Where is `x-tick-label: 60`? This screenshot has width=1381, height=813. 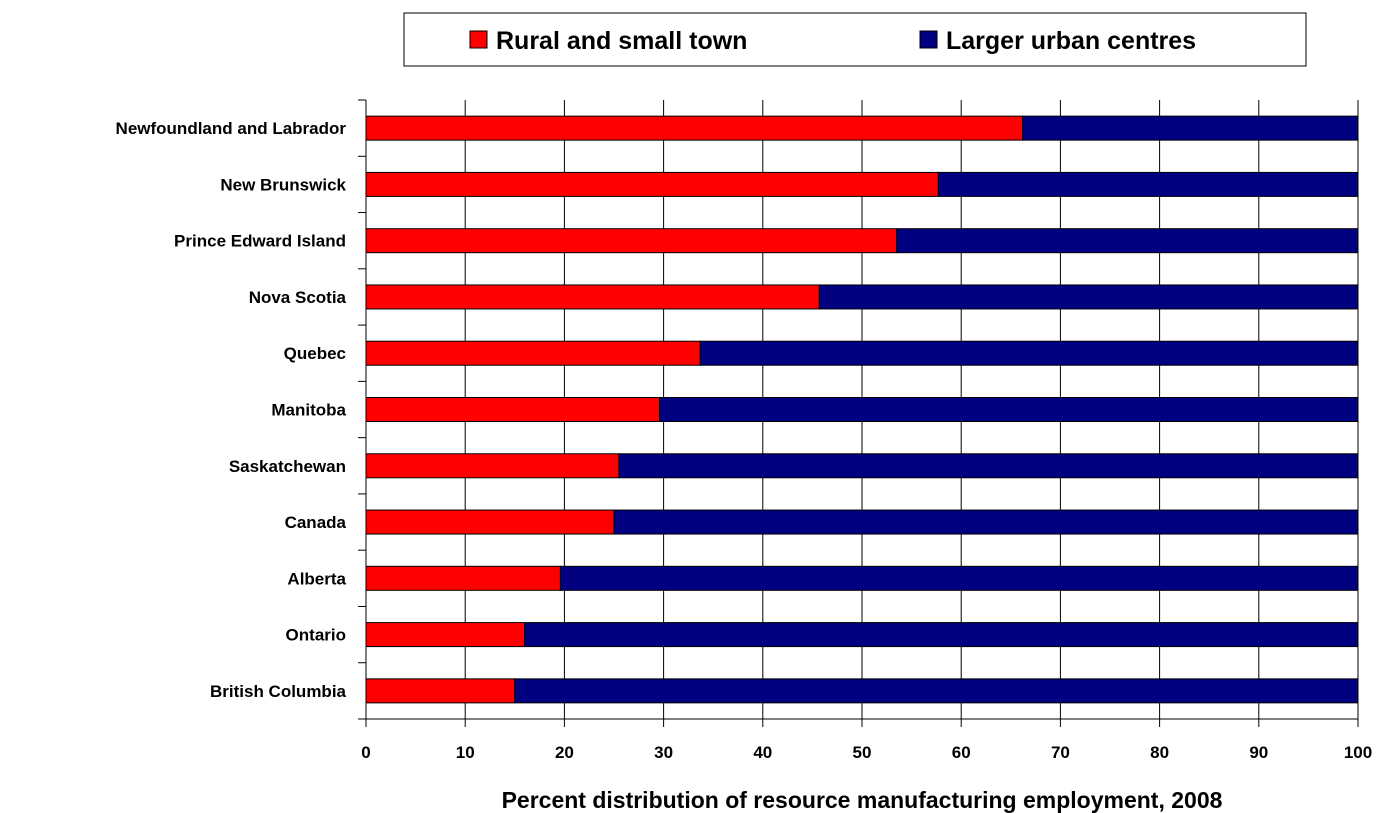
x-tick-label: 60 is located at coordinates (961, 752).